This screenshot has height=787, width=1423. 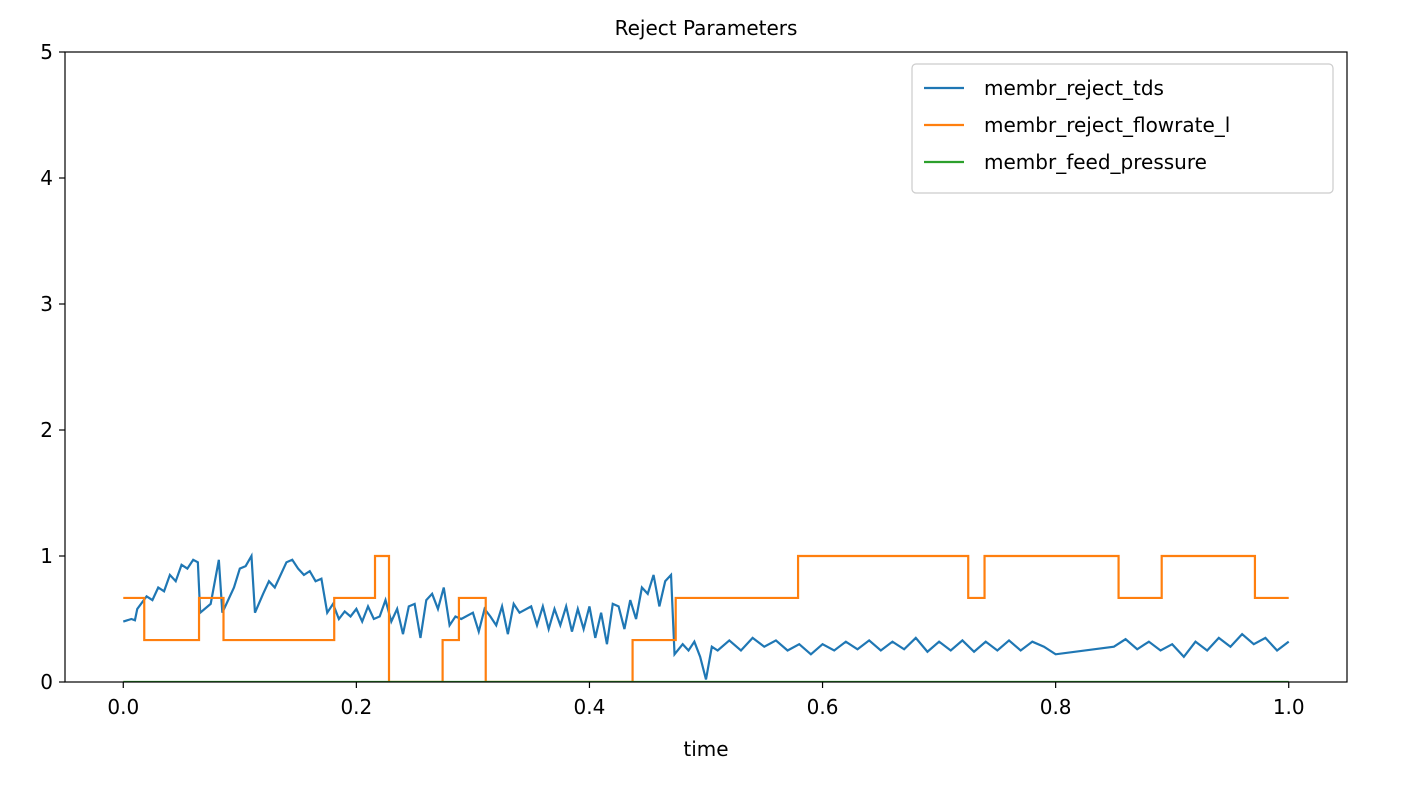 I want to click on y-tick-label: 2, so click(x=46, y=430).